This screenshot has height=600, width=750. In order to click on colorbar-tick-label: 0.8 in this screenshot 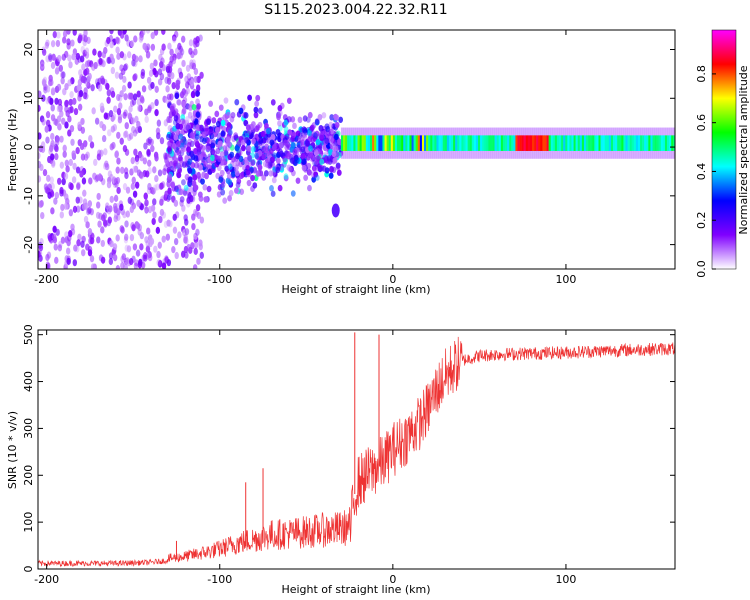, I will do `click(701, 74)`.